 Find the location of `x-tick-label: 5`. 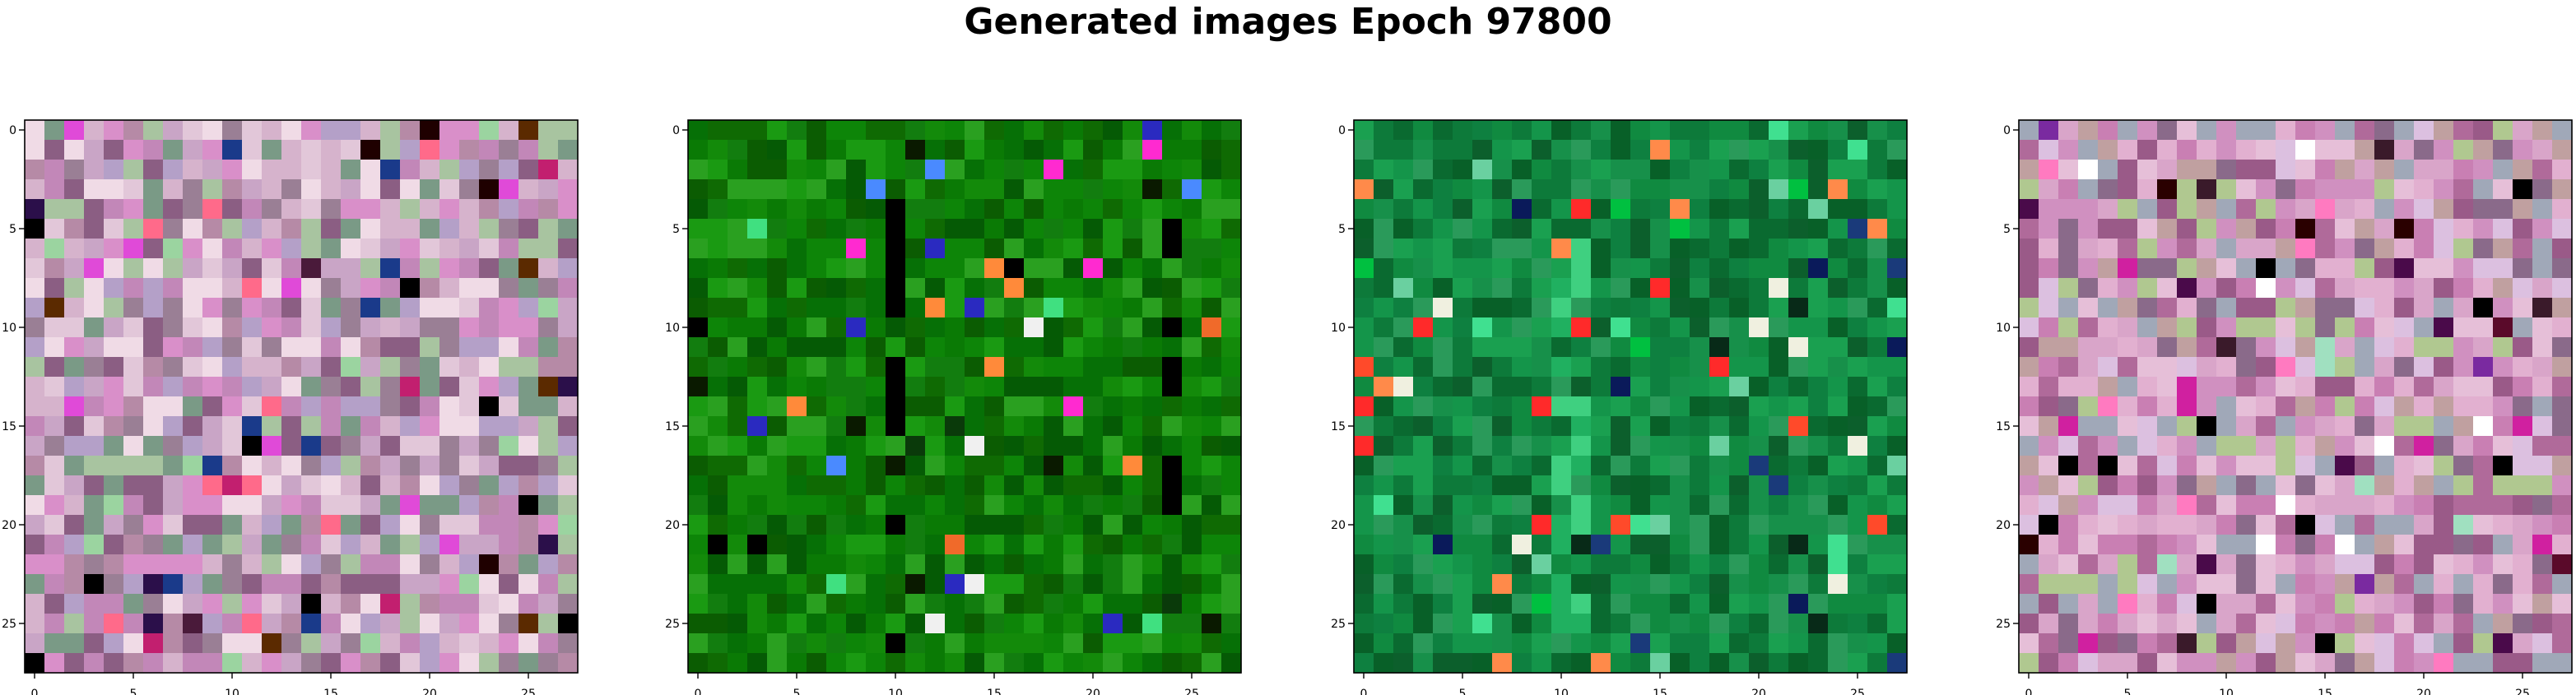

x-tick-label: 5 is located at coordinates (797, 691).